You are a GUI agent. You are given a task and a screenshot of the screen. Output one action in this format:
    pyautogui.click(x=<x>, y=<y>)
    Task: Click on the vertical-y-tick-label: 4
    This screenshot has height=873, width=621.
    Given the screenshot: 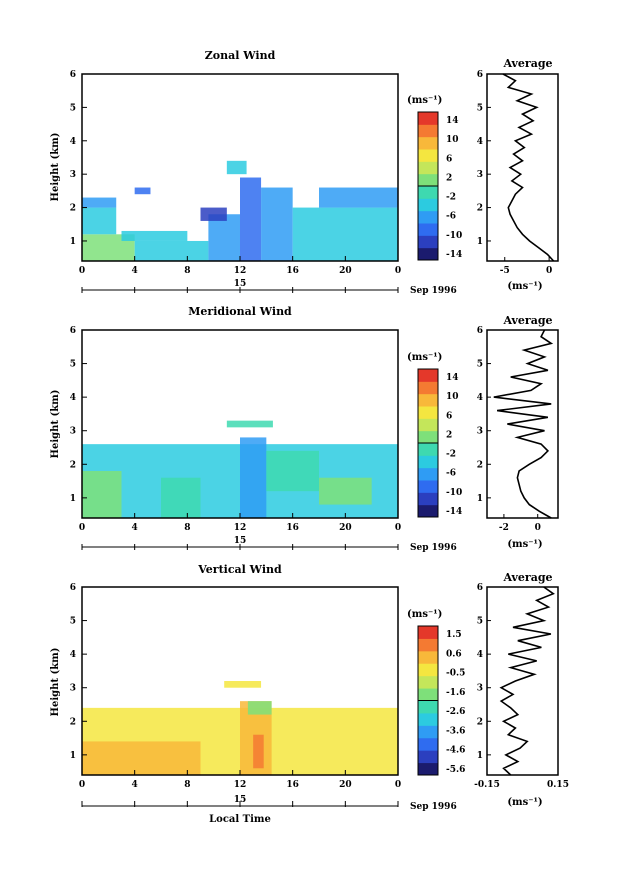 What is the action you would take?
    pyautogui.click(x=73, y=655)
    